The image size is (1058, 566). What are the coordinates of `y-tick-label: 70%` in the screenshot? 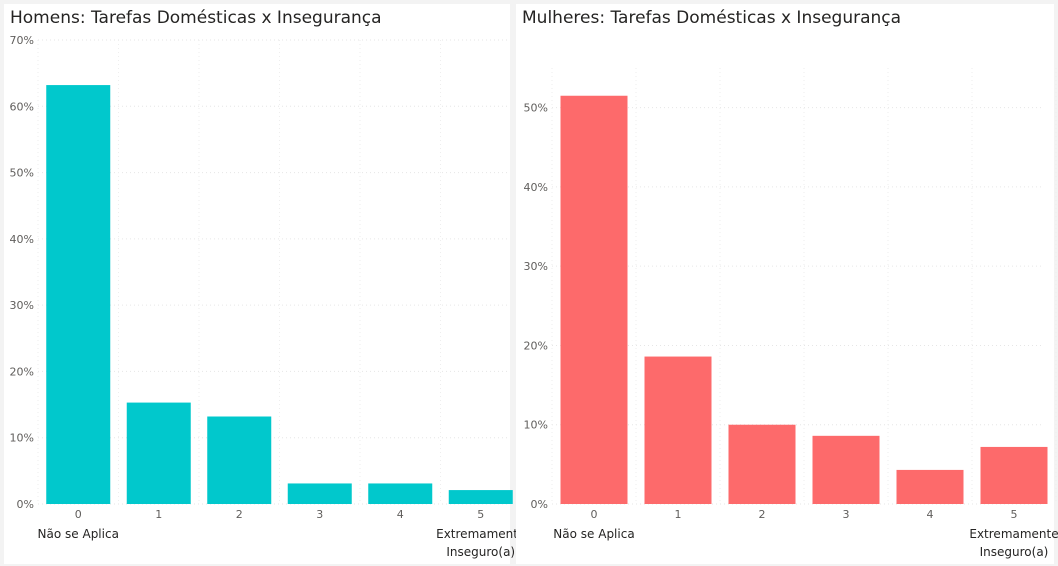 It's located at (22, 40).